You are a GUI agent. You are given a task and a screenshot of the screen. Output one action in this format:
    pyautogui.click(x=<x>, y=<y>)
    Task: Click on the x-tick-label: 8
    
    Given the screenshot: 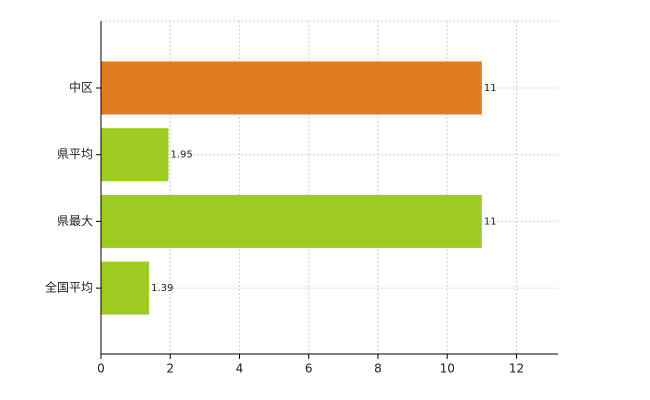 What is the action you would take?
    pyautogui.click(x=378, y=369)
    